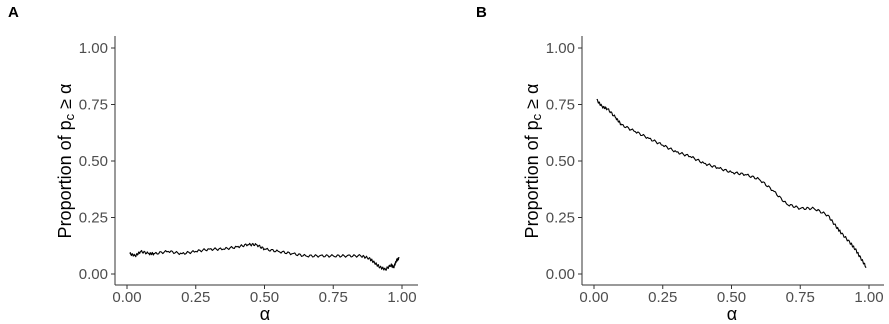 This screenshot has height=324, width=889. I want to click on y-axis-title-b: Proportion of pc ≥ α, so click(533, 161).